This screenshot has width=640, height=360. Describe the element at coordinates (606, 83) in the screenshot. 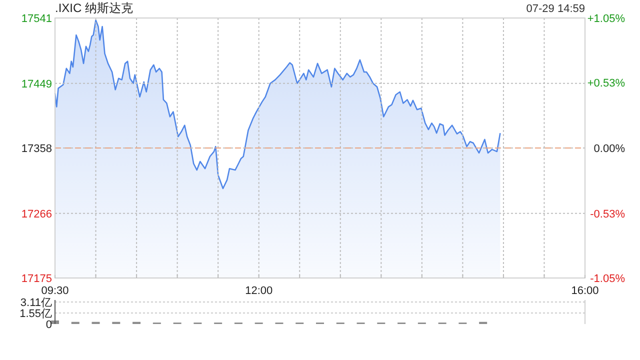

I see `y2-tick-label: +0.53%` at that location.